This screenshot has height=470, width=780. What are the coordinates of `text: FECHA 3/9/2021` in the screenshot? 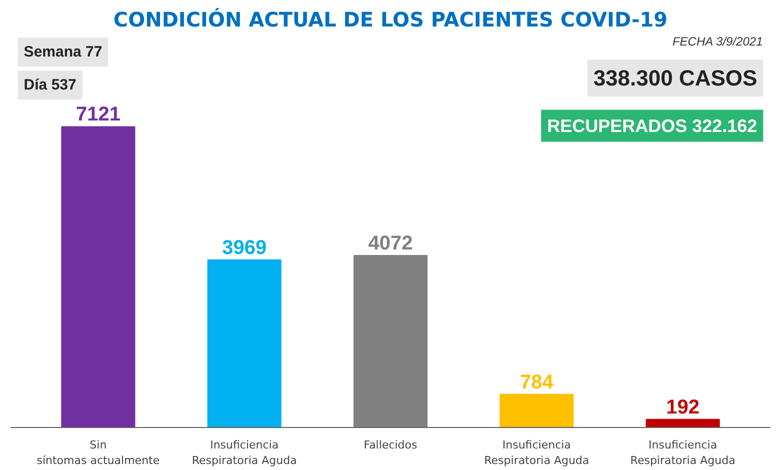 It's located at (717, 41).